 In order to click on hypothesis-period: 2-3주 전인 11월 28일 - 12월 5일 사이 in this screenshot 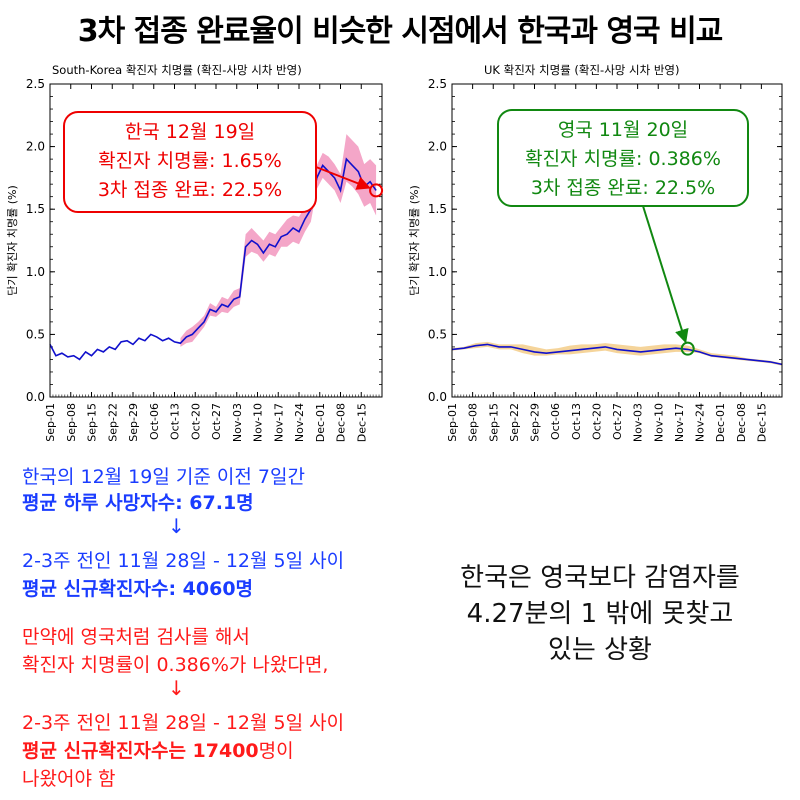, I will do `click(183, 723)`.